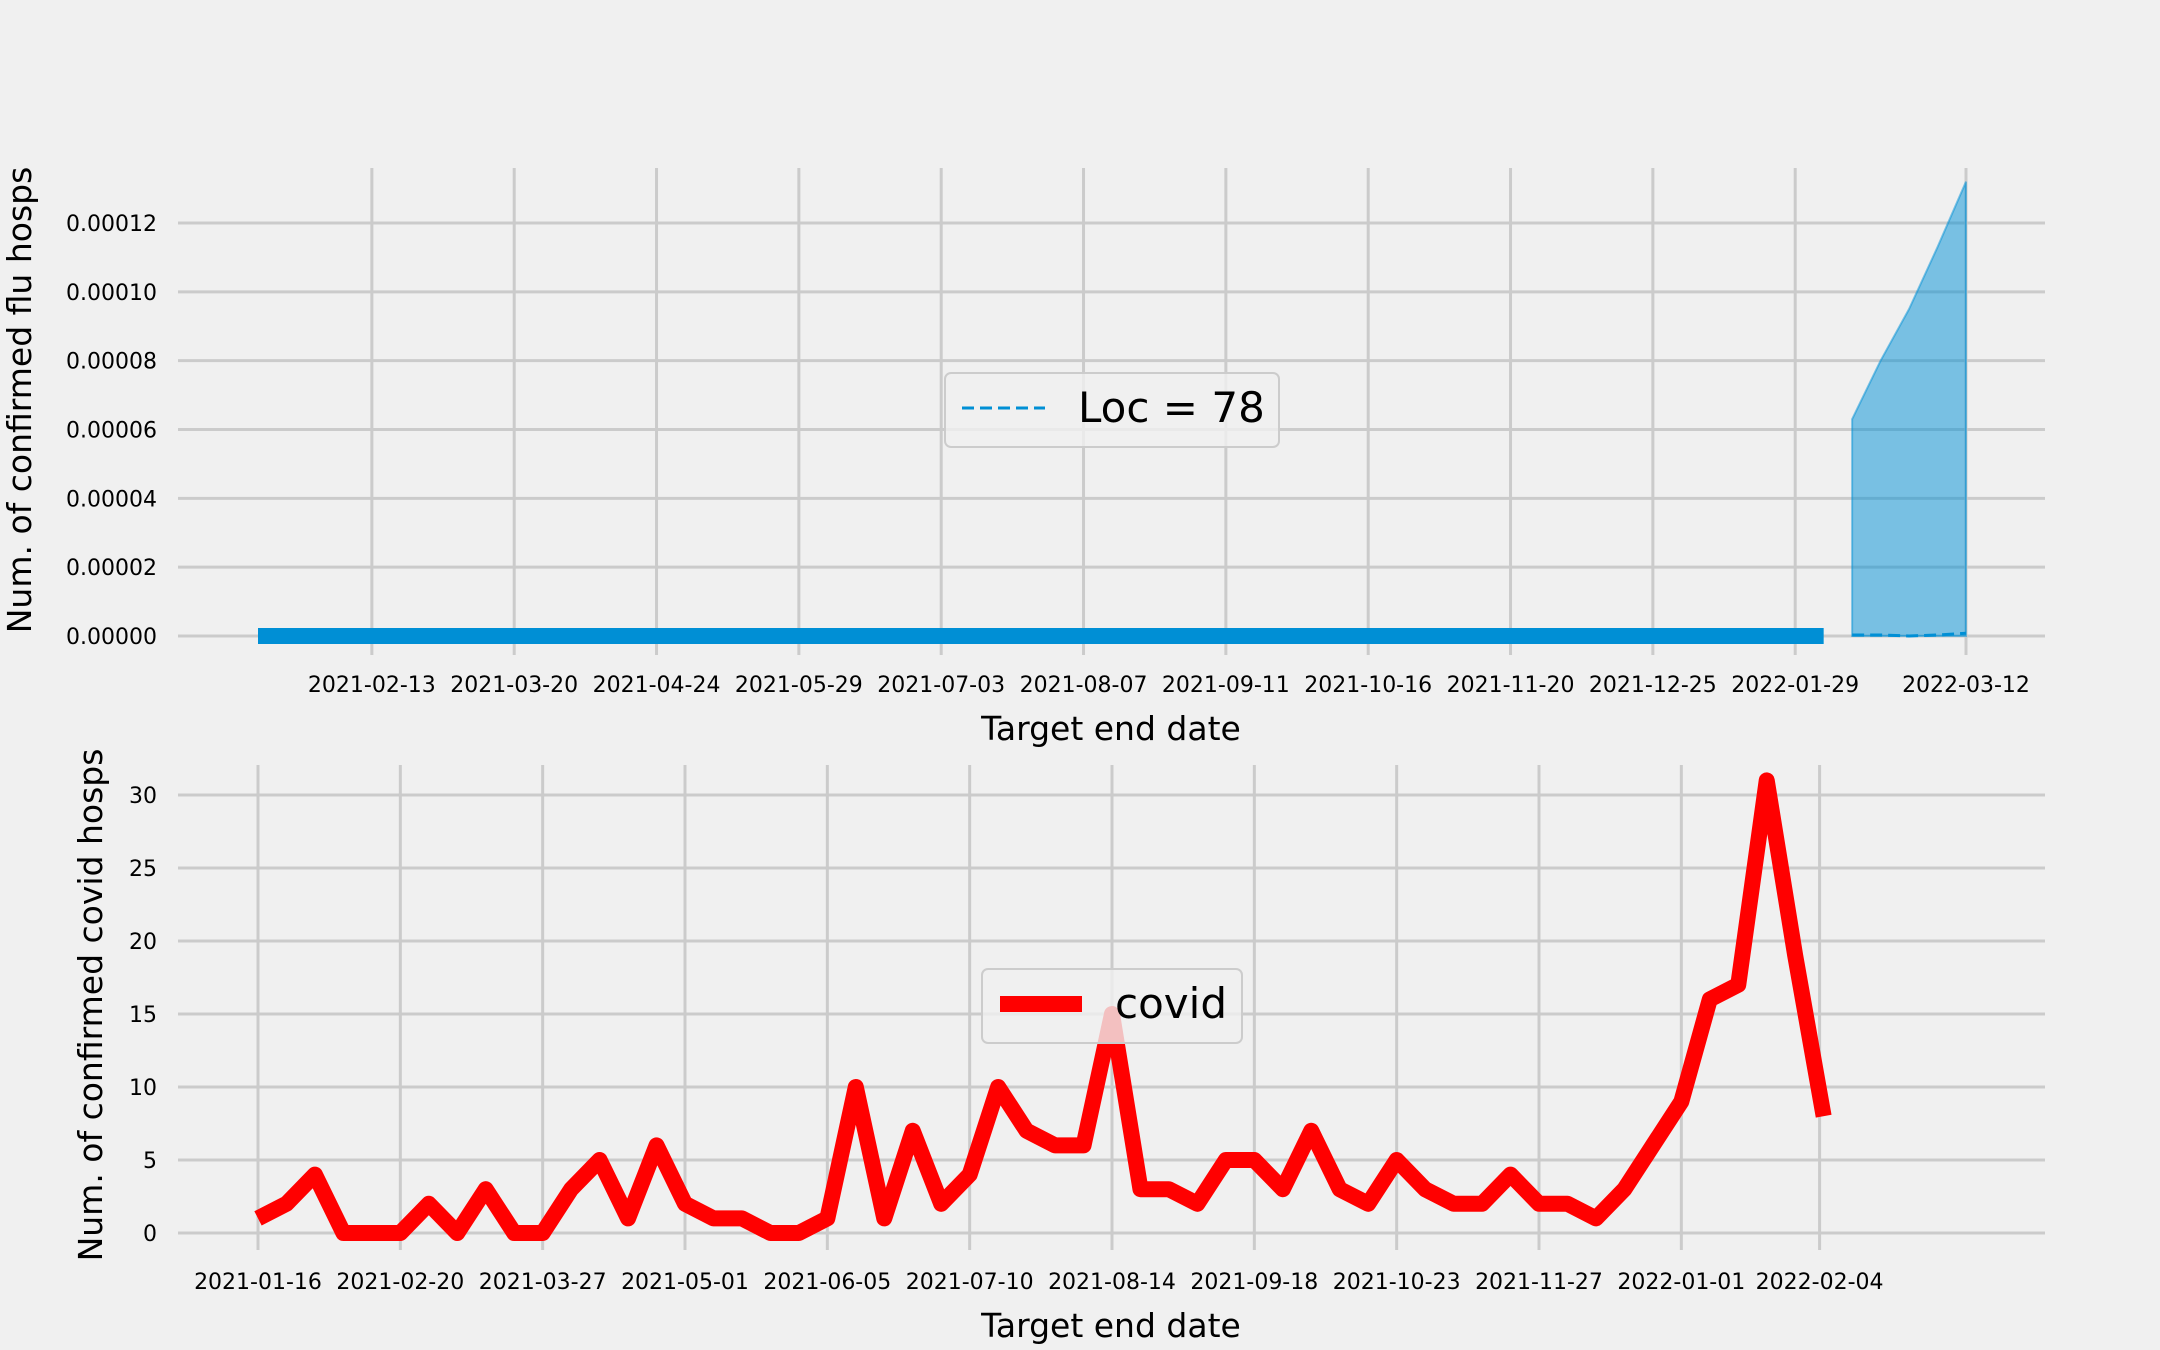  What do you see at coordinates (799, 685) in the screenshot?
I see `flu-x-tick-label: 2021-05-29` at bounding box center [799, 685].